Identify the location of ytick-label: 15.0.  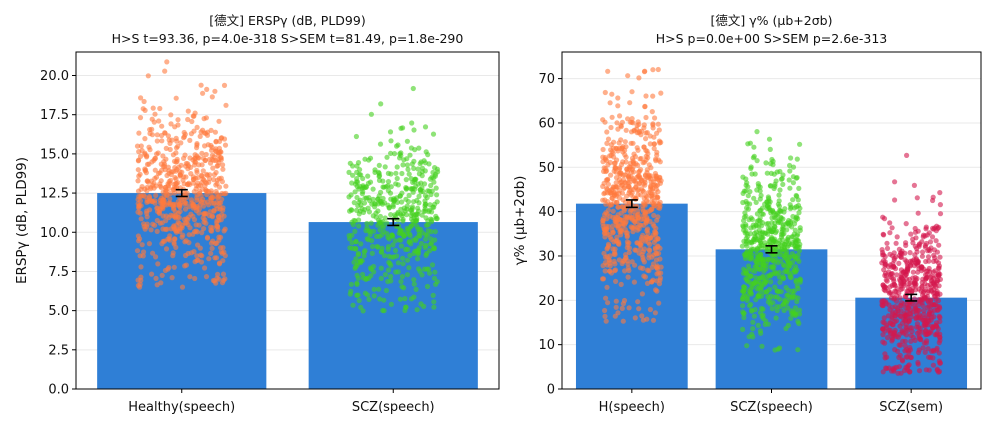
(54, 154).